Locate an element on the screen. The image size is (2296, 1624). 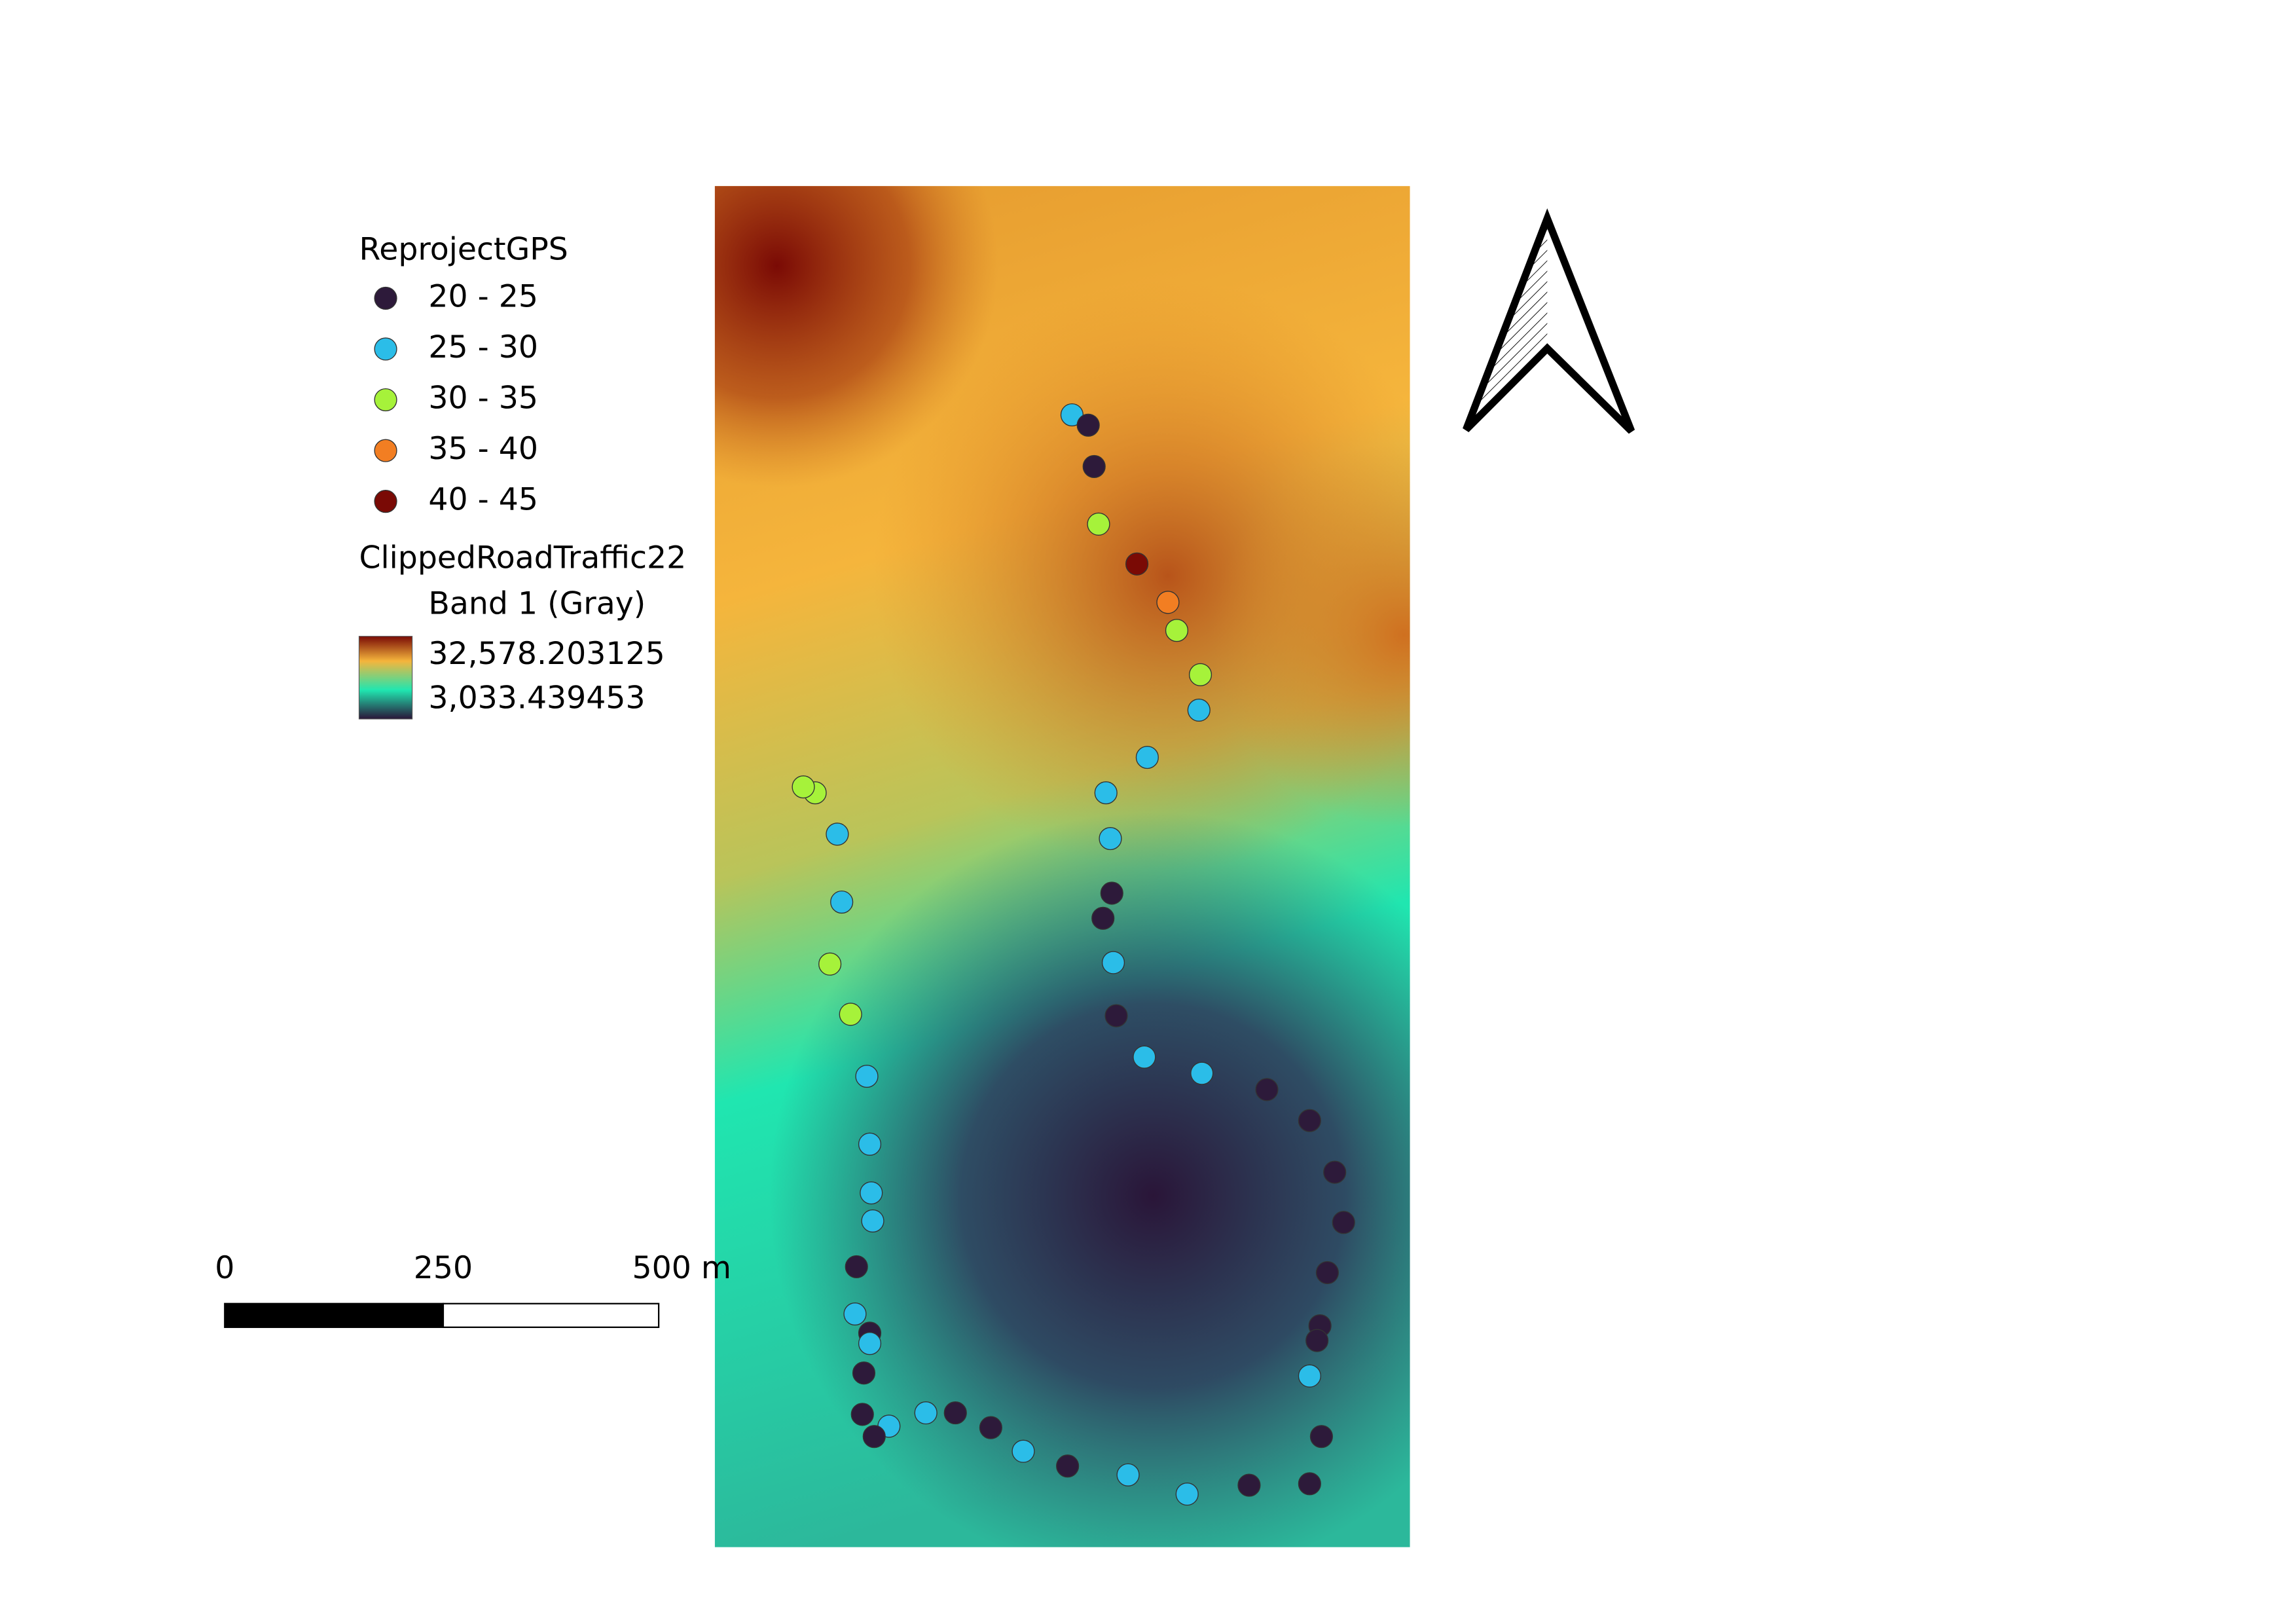
legend-title: ReprojectGPS is located at coordinates (463, 249).